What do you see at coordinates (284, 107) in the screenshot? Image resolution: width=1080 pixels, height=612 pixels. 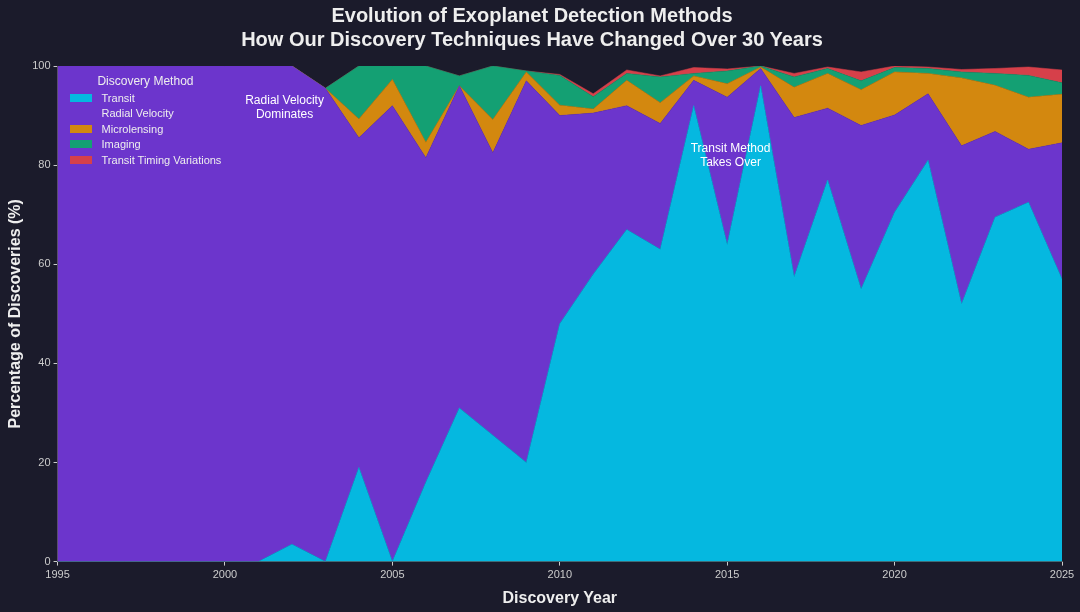 I see `annotation: Radial Velocity Dominates` at bounding box center [284, 107].